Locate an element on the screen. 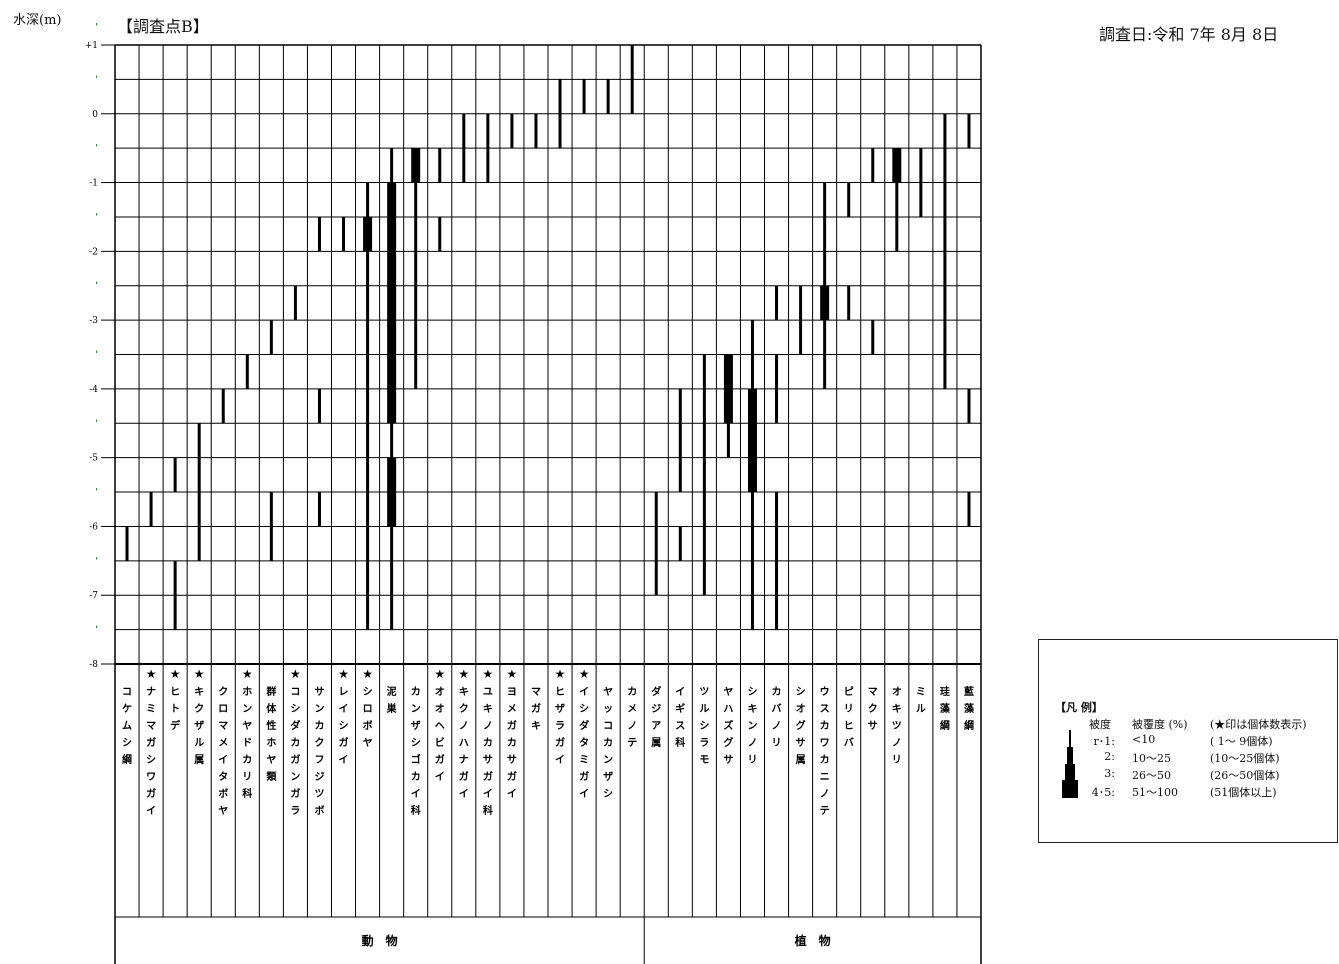 This screenshot has height=964, width=1339. site-label: 【調査点B】 is located at coordinates (163, 26).